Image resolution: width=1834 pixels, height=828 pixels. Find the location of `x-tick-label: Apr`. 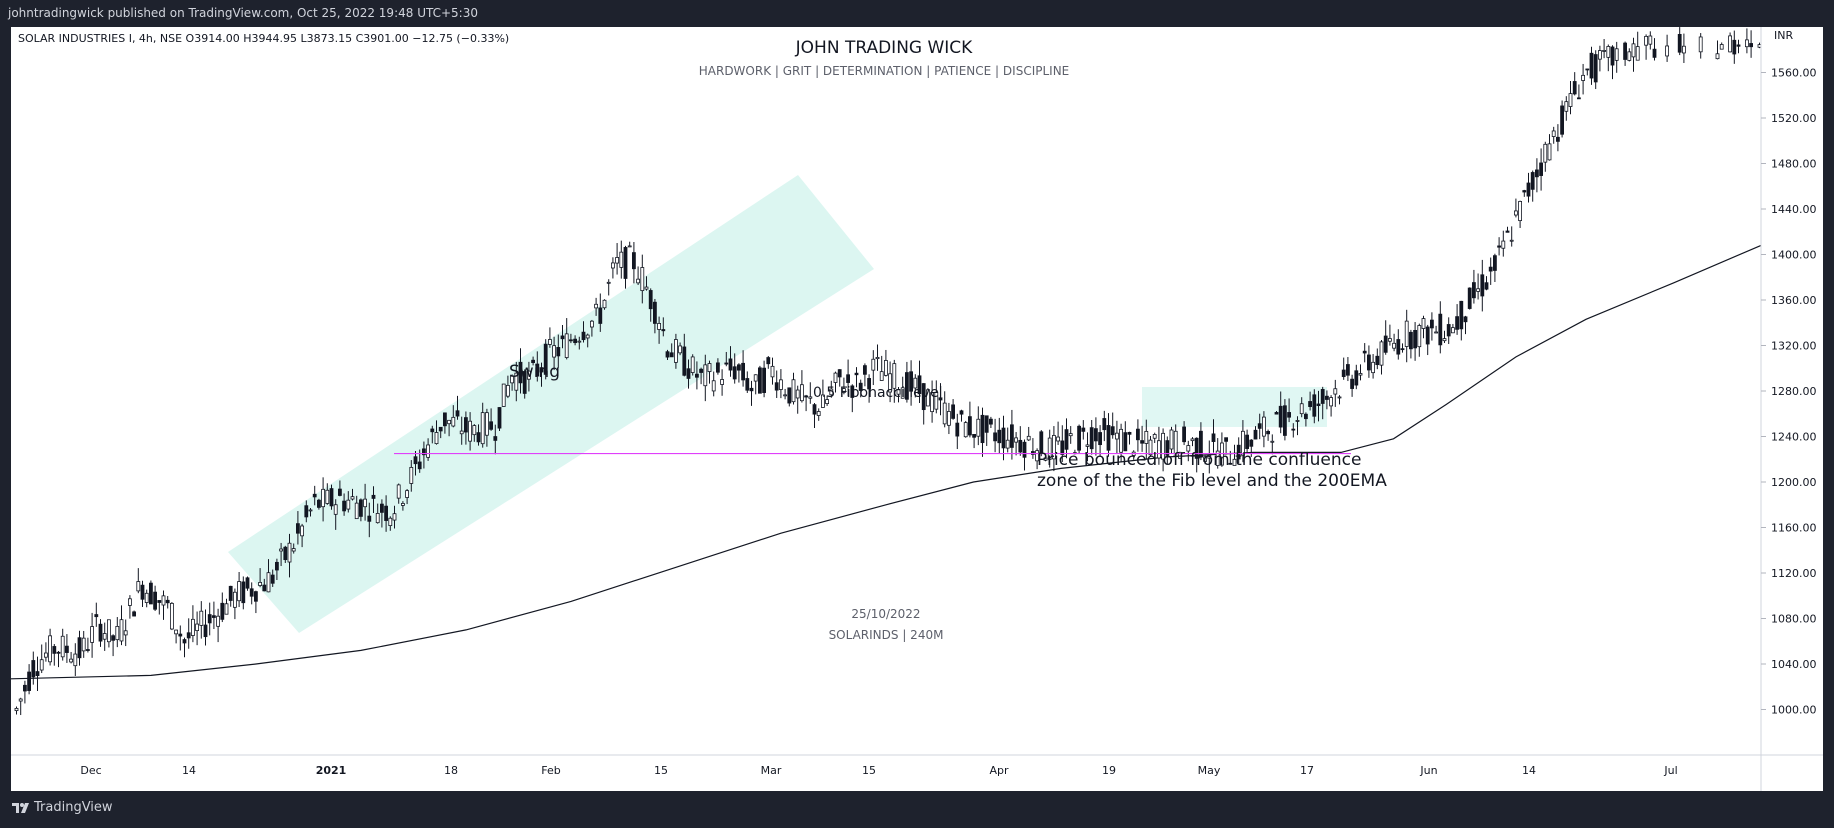

x-tick-label: Apr is located at coordinates (999, 770).